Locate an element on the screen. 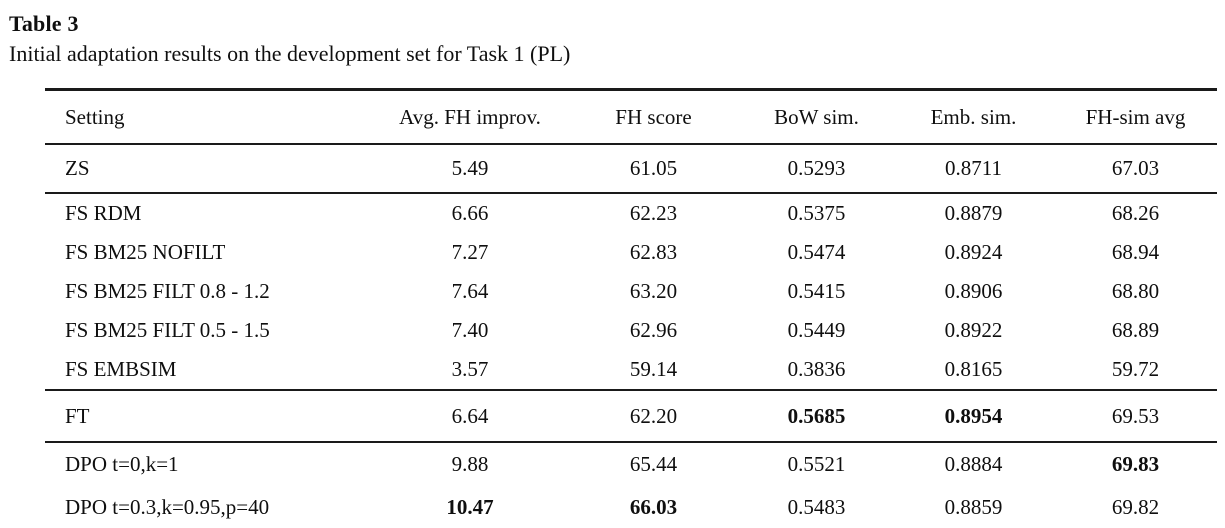 The width and height of the screenshot is (1225, 528). table-row: FS EMBSIM 3.57 59.14 0.3836 0.8165 59.72 is located at coordinates (631, 370).